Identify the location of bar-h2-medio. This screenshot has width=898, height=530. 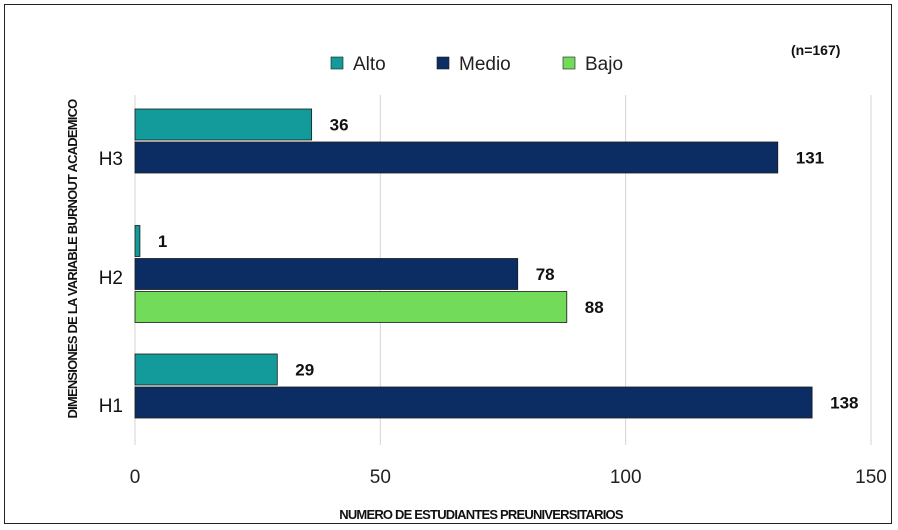
(326, 274).